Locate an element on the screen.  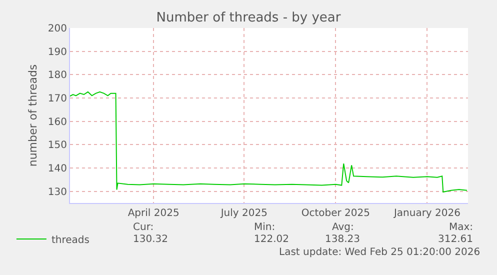
text: Last update: Wed Feb 25 01:20:00 2026 is located at coordinates (379, 252).